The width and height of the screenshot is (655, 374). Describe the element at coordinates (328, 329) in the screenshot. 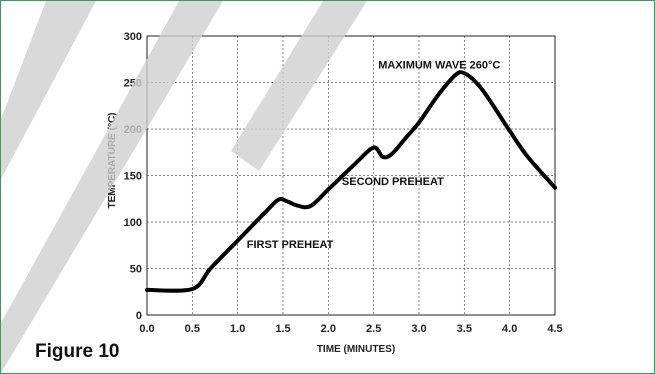

I see `x-tick-label: 2.0` at that location.